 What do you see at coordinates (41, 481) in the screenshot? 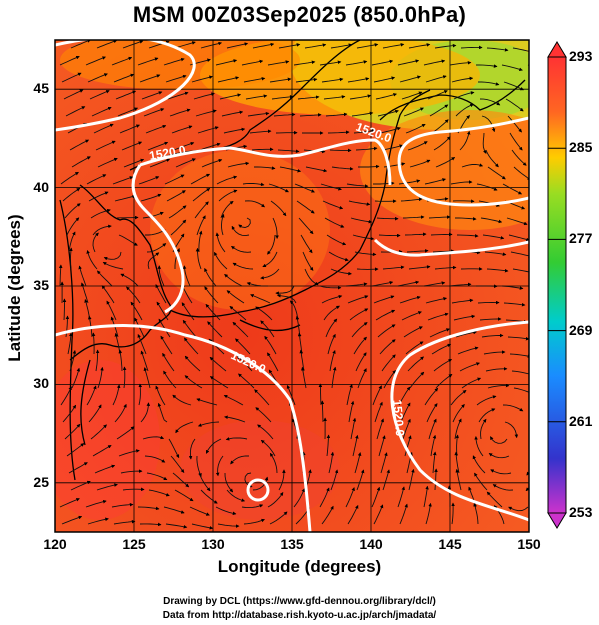
I see `y-tick-label: 25` at bounding box center [41, 481].